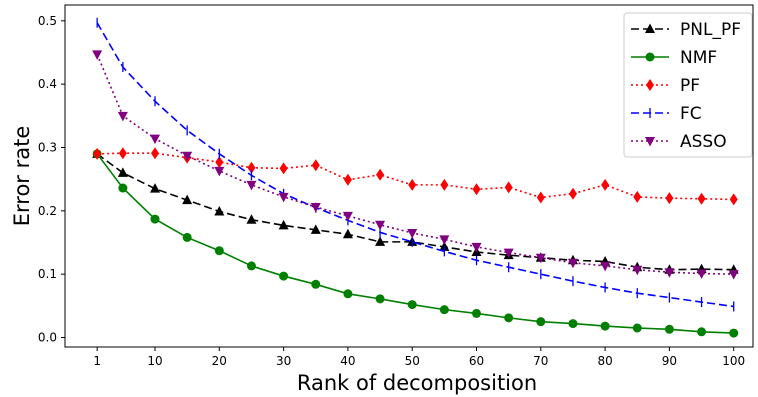 The height and width of the screenshot is (397, 758). What do you see at coordinates (733, 361) in the screenshot?
I see `x-tick-label: 100` at bounding box center [733, 361].